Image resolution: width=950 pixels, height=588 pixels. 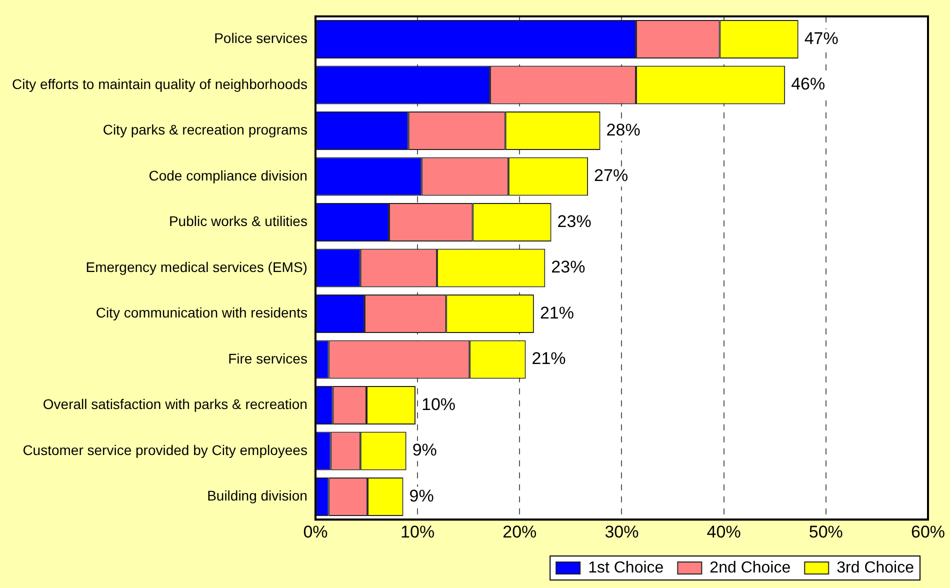 What do you see at coordinates (623, 130) in the screenshot?
I see `total-label: 28%` at bounding box center [623, 130].